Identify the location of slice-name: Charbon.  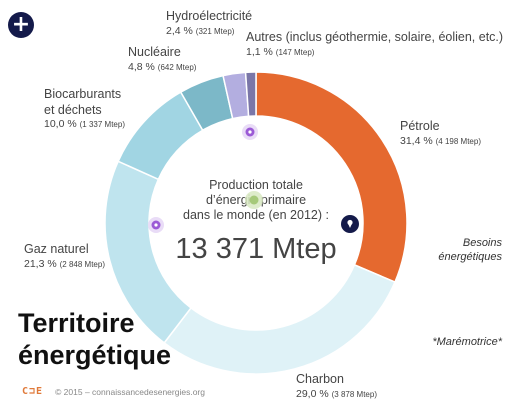
(320, 379).